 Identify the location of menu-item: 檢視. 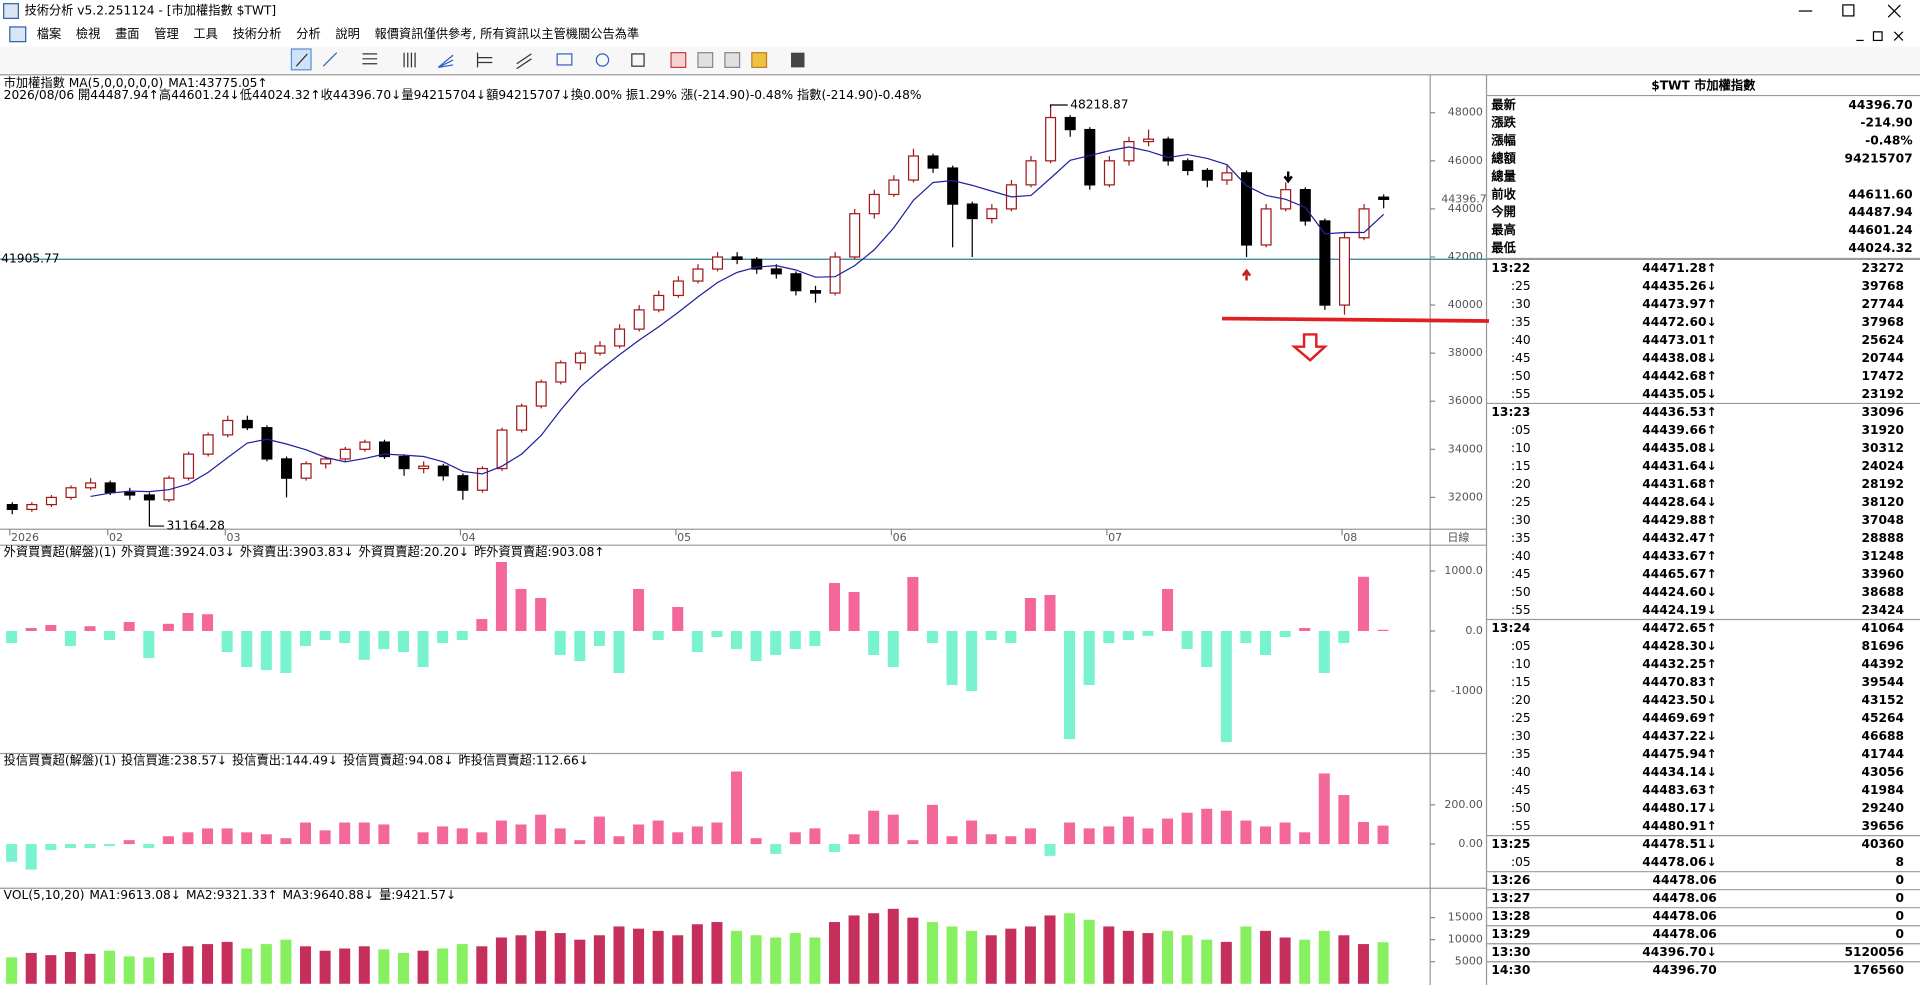
(88, 33).